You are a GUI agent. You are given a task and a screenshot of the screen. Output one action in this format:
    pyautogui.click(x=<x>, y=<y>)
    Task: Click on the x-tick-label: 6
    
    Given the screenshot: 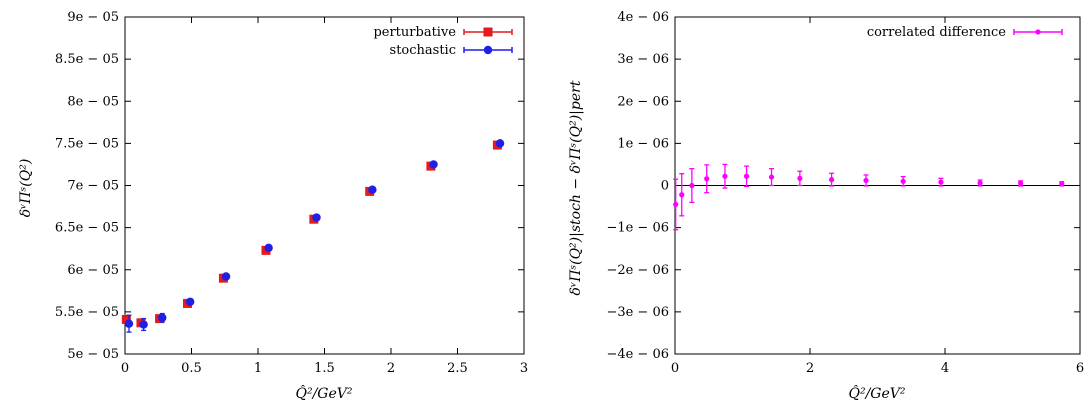 What is the action you would take?
    pyautogui.click(x=1080, y=368)
    